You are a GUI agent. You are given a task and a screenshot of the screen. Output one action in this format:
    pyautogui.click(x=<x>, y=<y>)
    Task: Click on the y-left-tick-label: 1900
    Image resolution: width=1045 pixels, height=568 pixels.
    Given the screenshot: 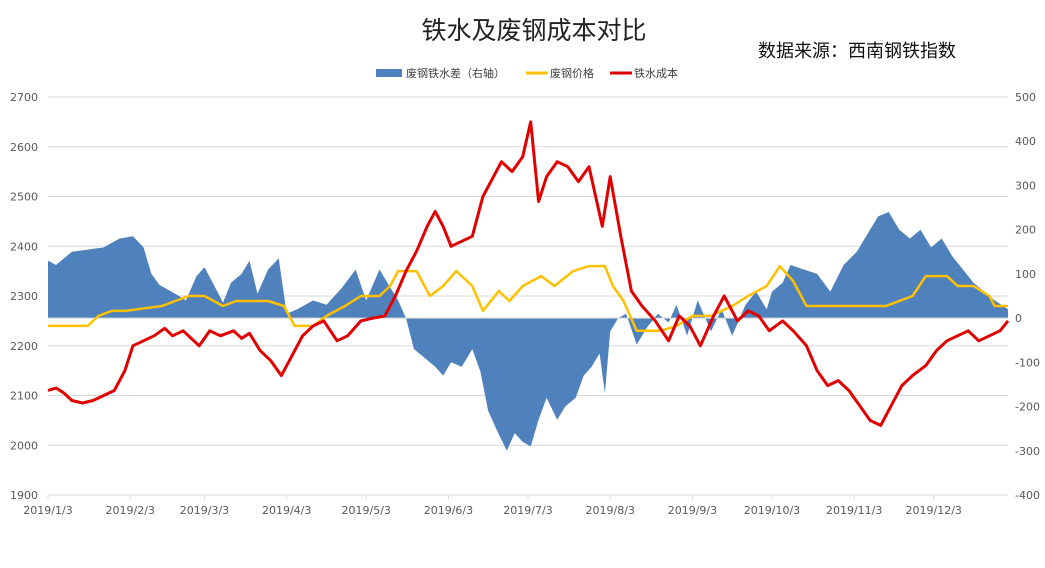 What is the action you would take?
    pyautogui.click(x=24, y=495)
    